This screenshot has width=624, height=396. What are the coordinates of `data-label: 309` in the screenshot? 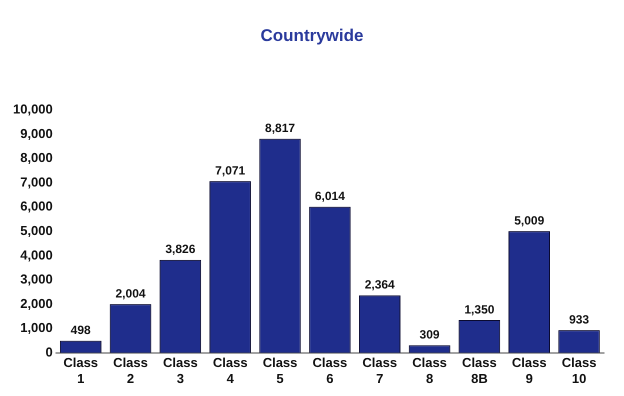 It's located at (430, 335).